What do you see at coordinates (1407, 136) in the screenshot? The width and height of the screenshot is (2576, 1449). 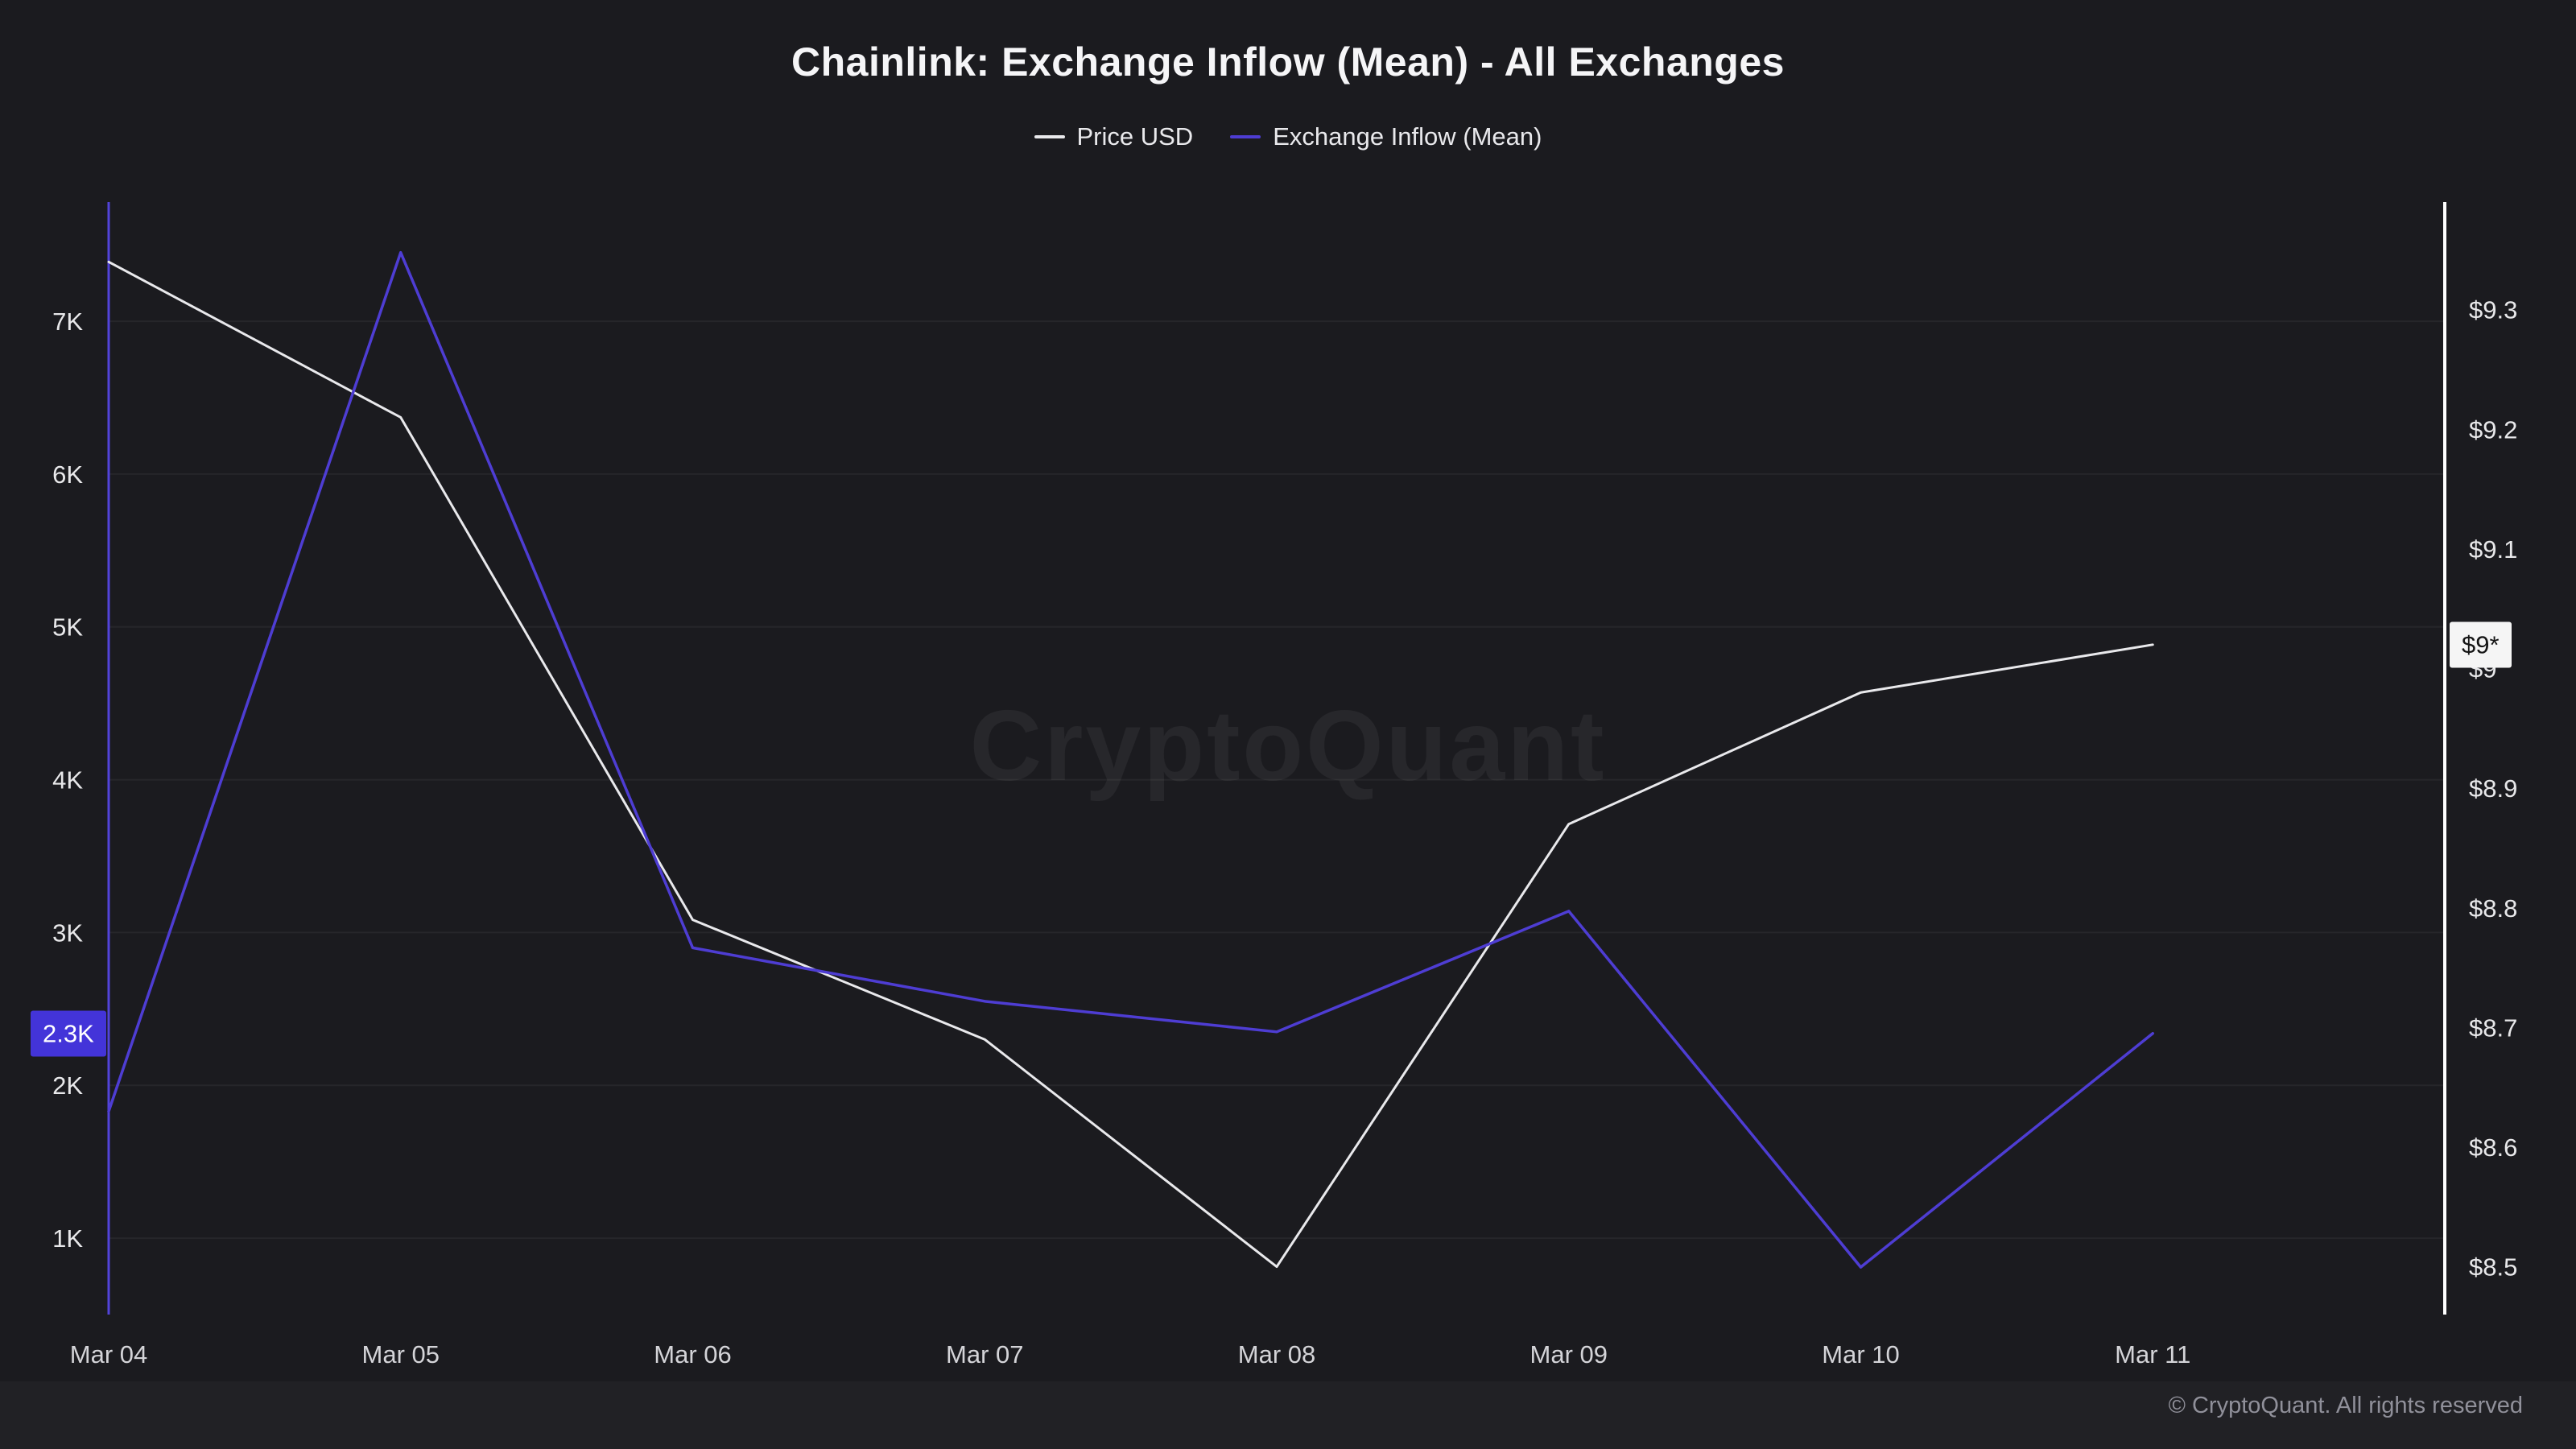 I see `legend-label: Exchange Inflow (Mean)` at bounding box center [1407, 136].